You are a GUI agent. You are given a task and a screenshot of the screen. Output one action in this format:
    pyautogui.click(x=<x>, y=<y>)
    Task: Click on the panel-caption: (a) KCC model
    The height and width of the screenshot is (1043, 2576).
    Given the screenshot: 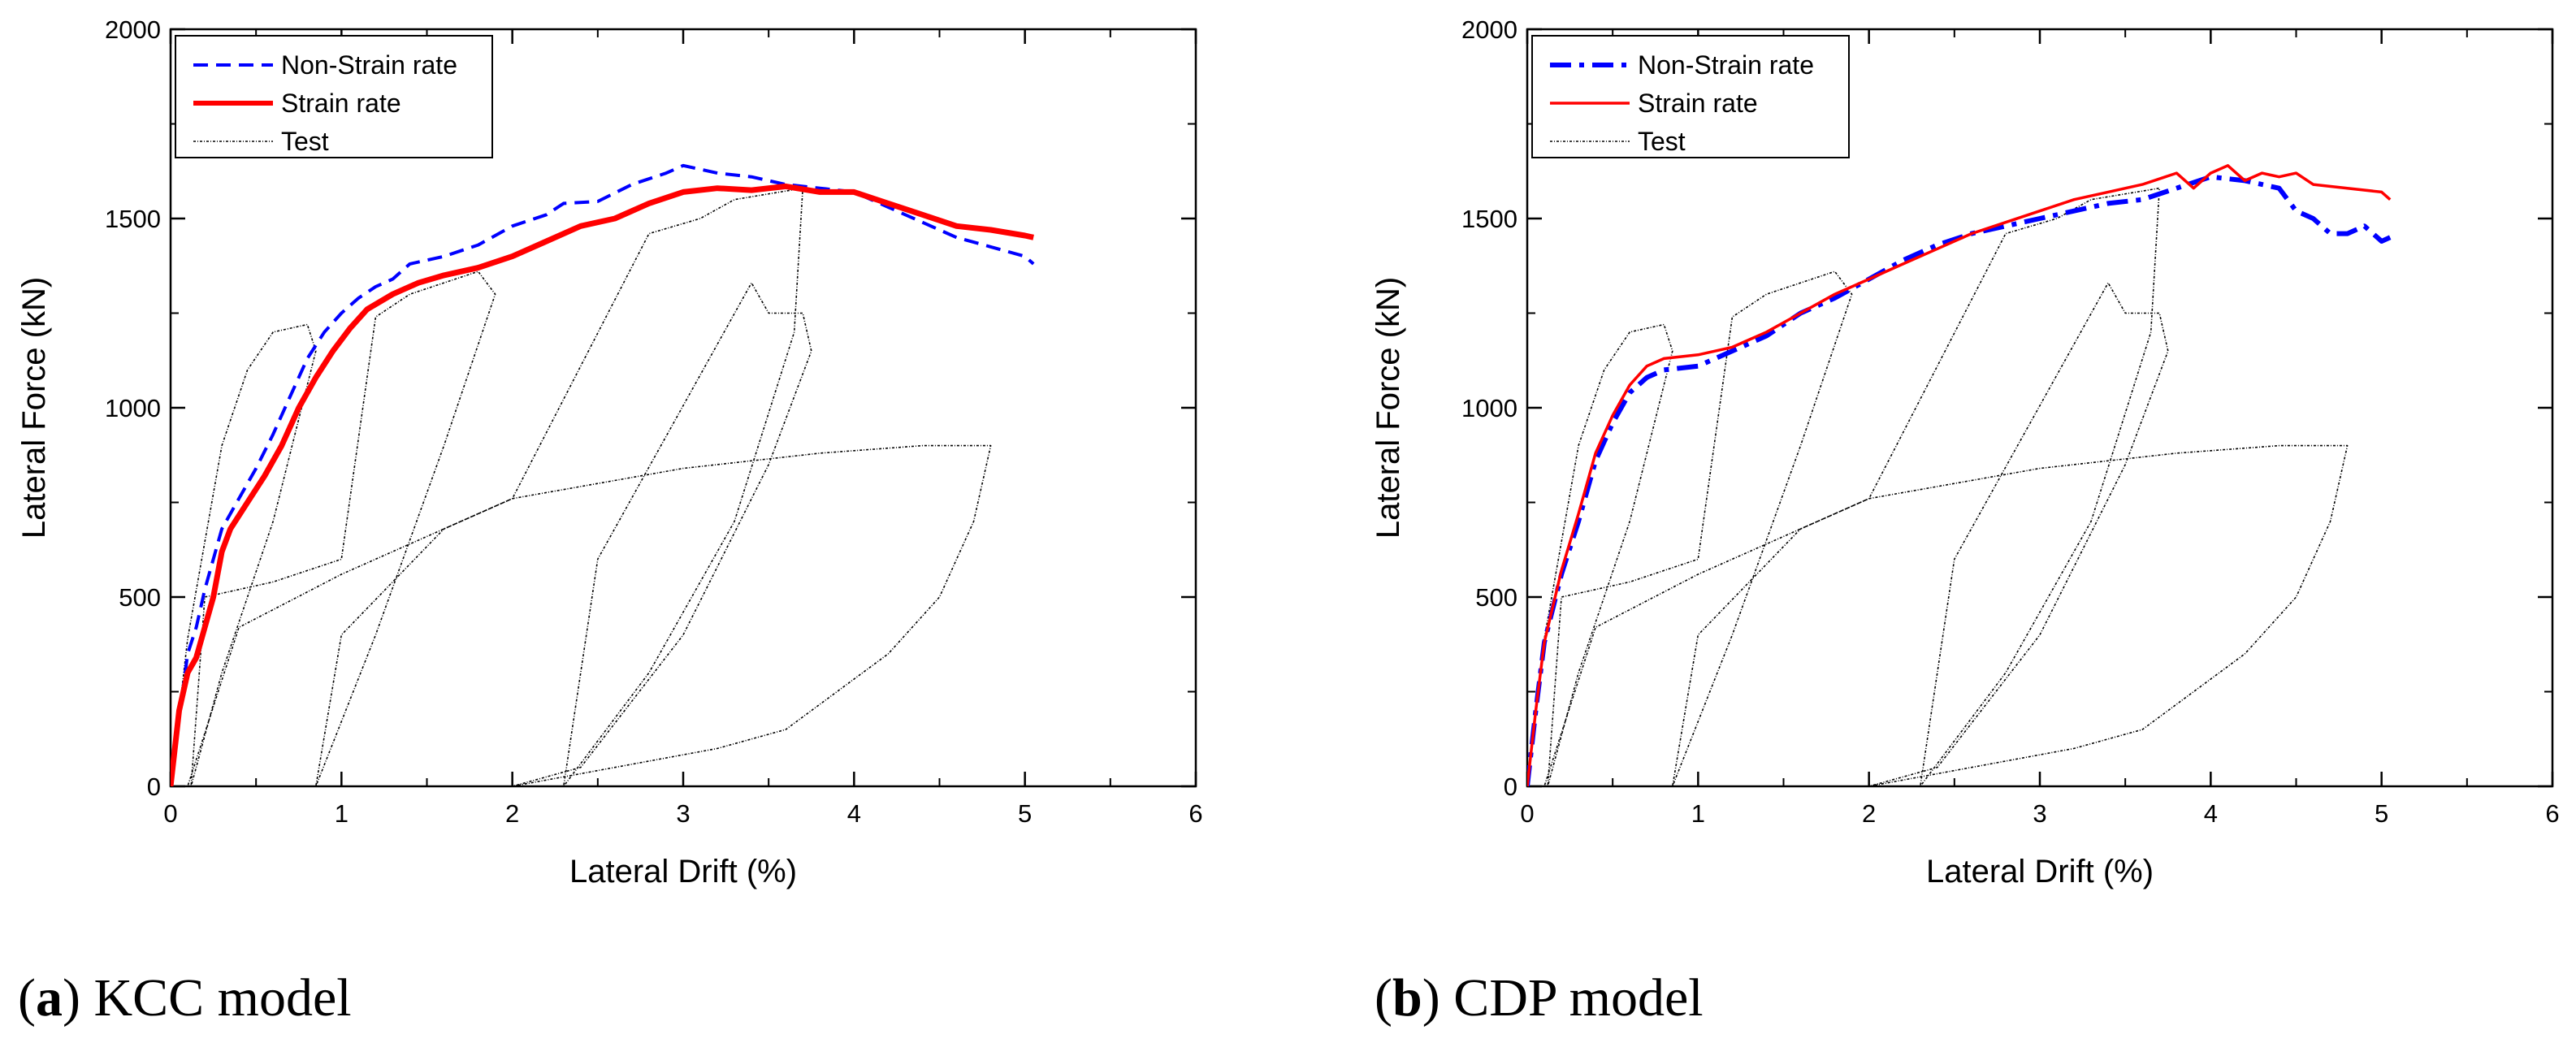 What is the action you would take?
    pyautogui.click(x=185, y=998)
    